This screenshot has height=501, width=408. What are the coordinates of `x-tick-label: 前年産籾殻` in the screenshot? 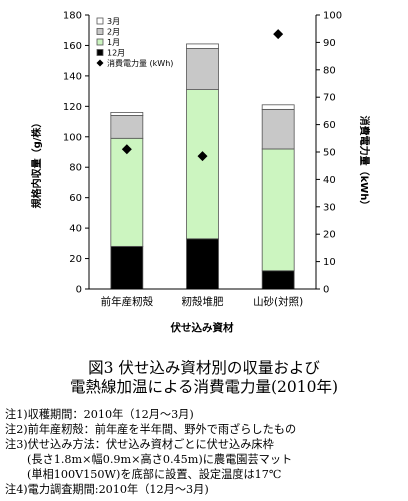 It's located at (127, 301).